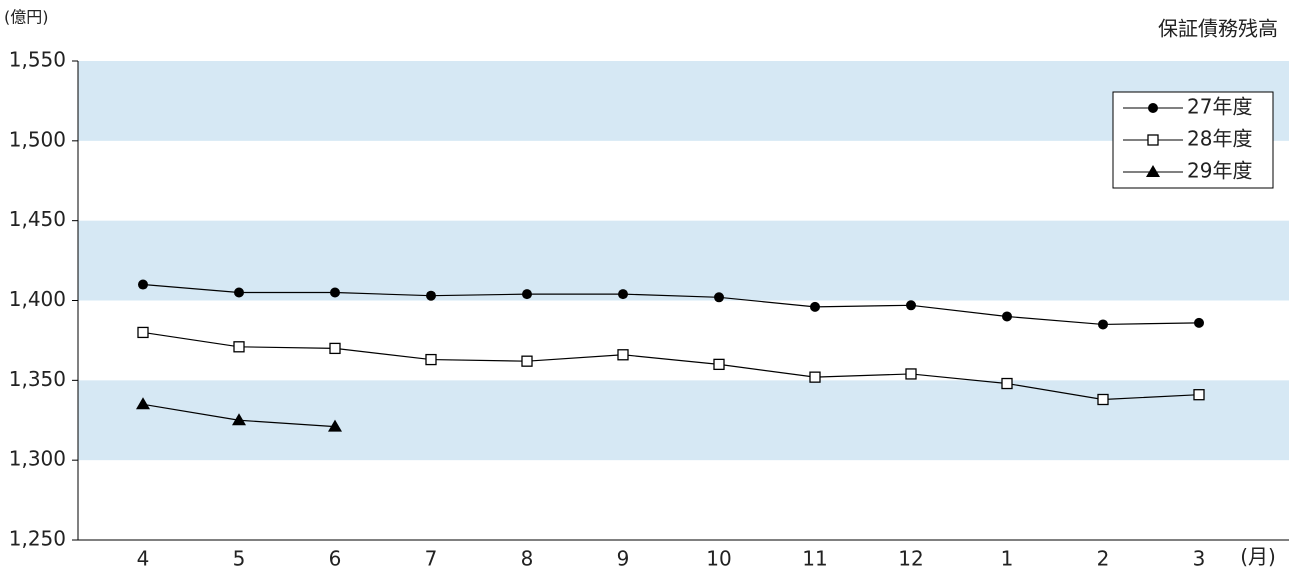 The image size is (1289, 580). What do you see at coordinates (37, 459) in the screenshot?
I see `y-tick-label: 1,300` at bounding box center [37, 459].